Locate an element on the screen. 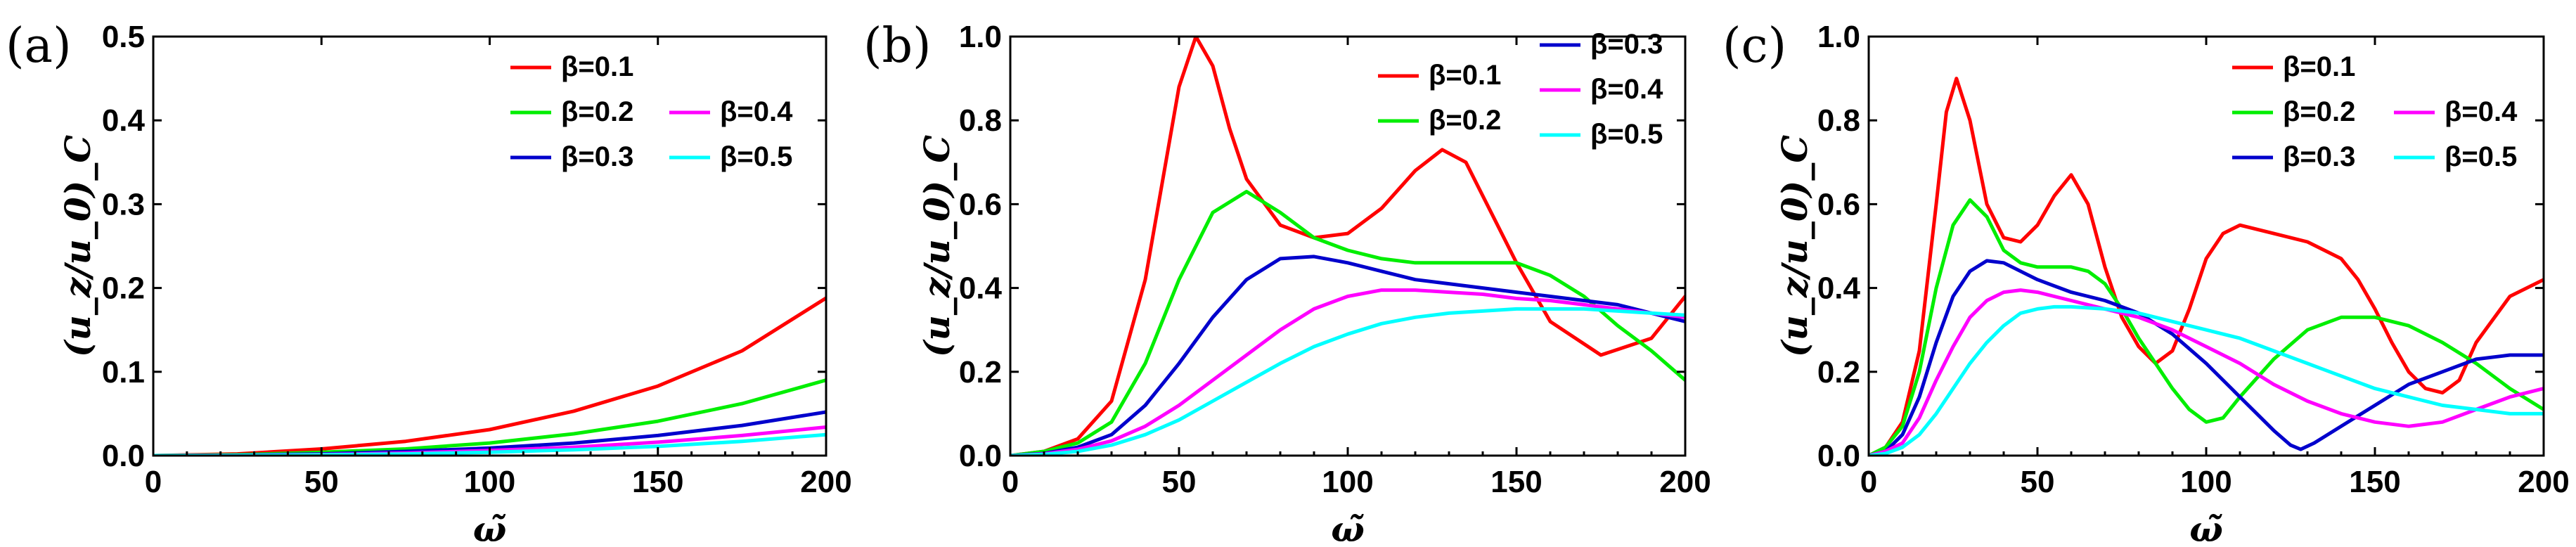 Image resolution: width=2576 pixels, height=547 pixels. panel-label: (c) is located at coordinates (1754, 46).